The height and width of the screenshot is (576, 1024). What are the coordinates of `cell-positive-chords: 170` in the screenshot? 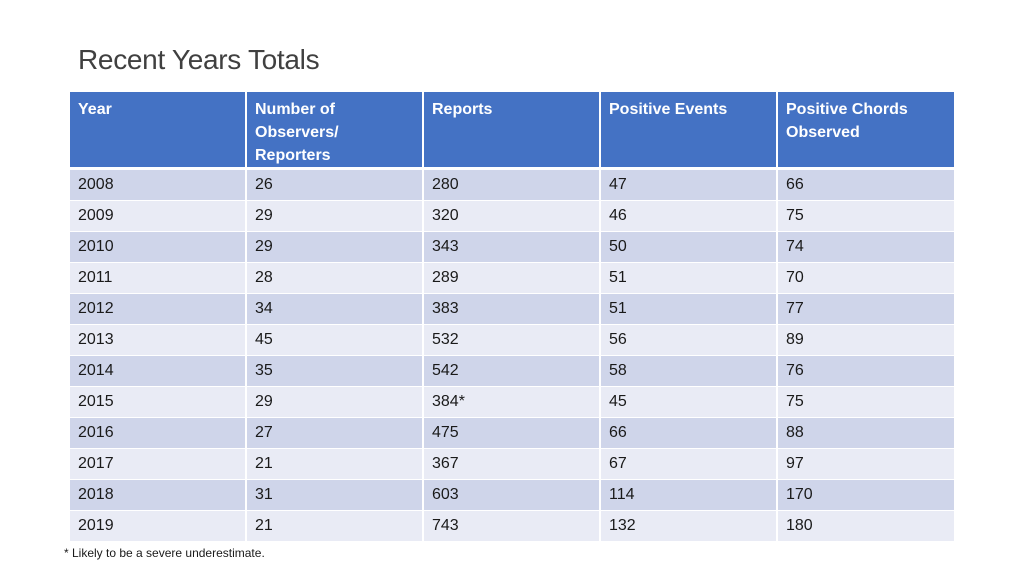 It's located at (865, 495).